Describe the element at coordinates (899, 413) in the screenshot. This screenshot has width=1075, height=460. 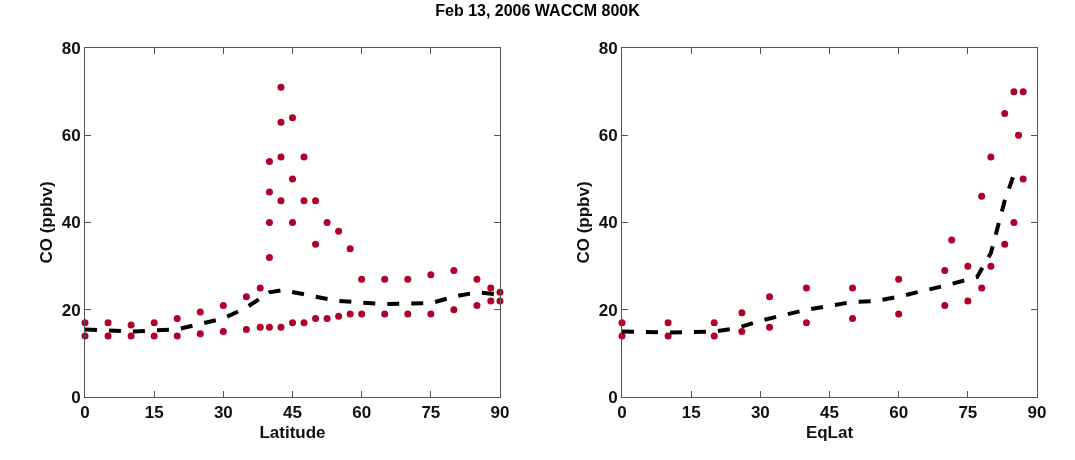
I see `x-tick-label: 60` at that location.